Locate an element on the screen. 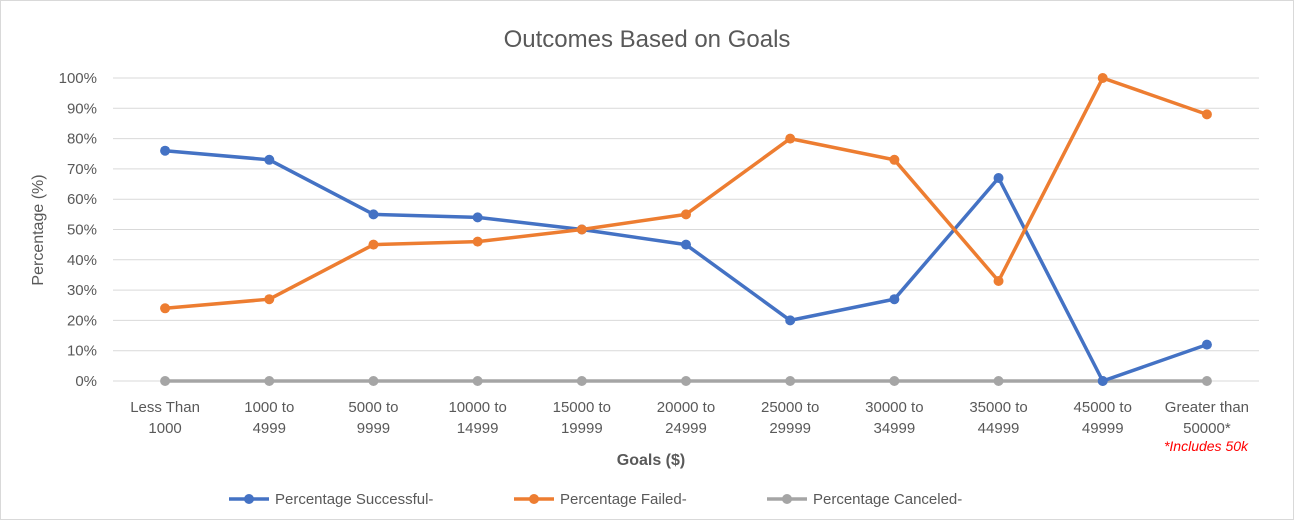 This screenshot has width=1294, height=520. x-tick-label: 20000 to 24999 is located at coordinates (686, 418).